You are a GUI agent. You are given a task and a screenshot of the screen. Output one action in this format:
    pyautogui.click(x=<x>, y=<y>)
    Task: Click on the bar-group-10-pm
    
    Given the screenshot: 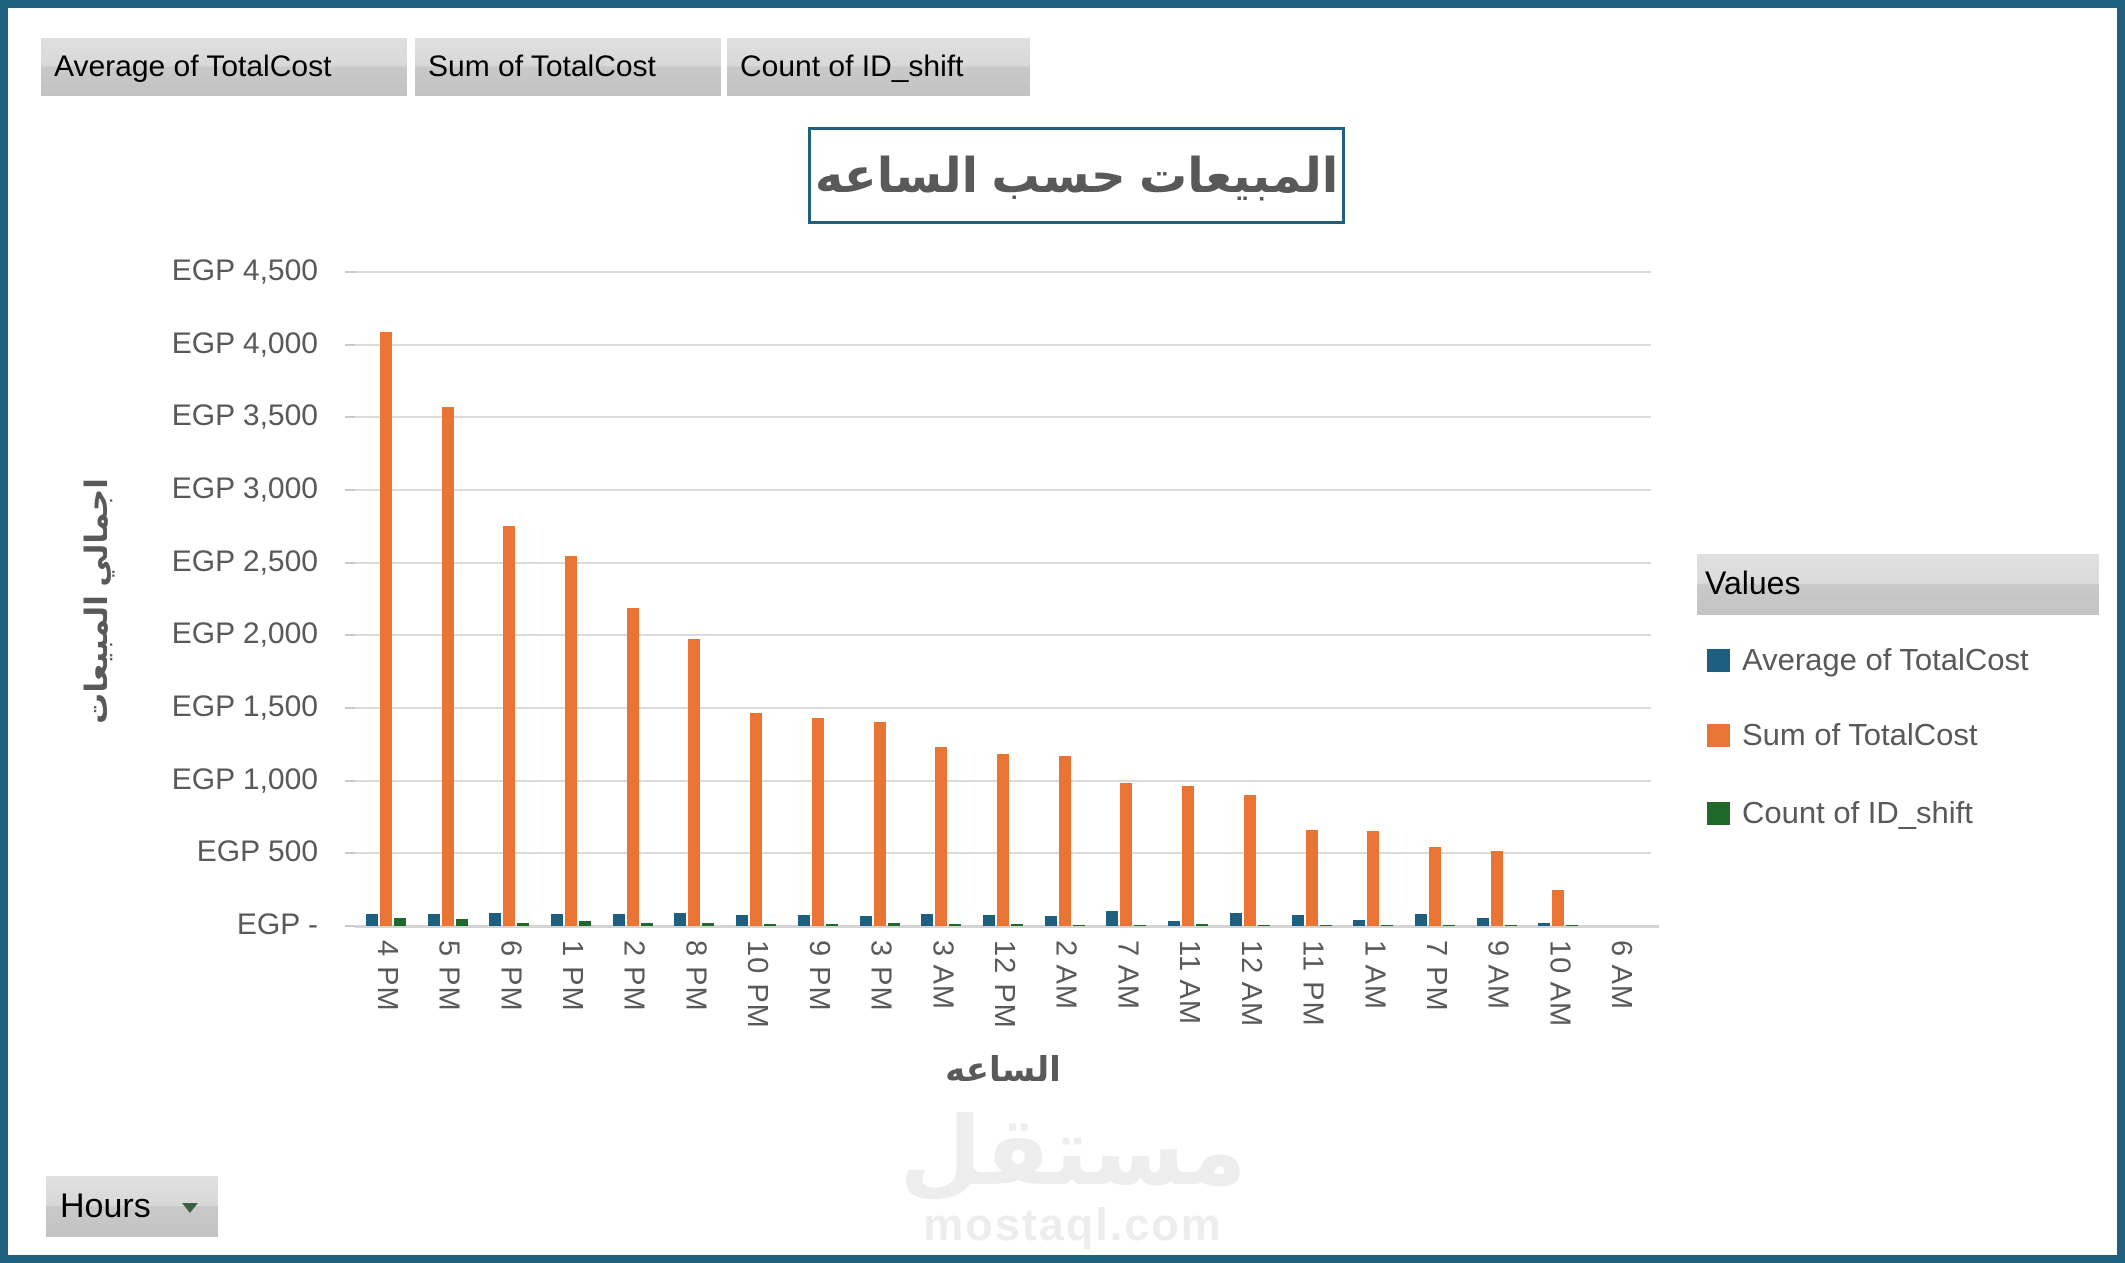 What is the action you would take?
    pyautogui.click(x=756, y=599)
    